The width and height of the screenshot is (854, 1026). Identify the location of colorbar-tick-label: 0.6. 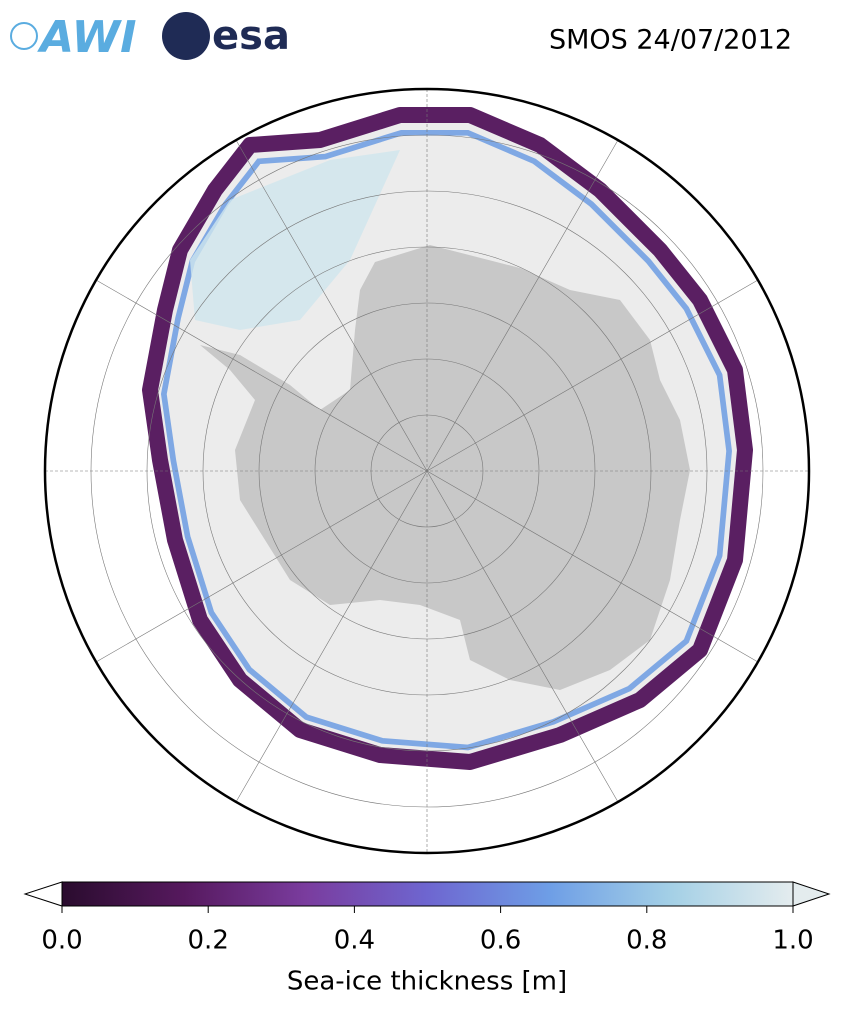
(500, 941).